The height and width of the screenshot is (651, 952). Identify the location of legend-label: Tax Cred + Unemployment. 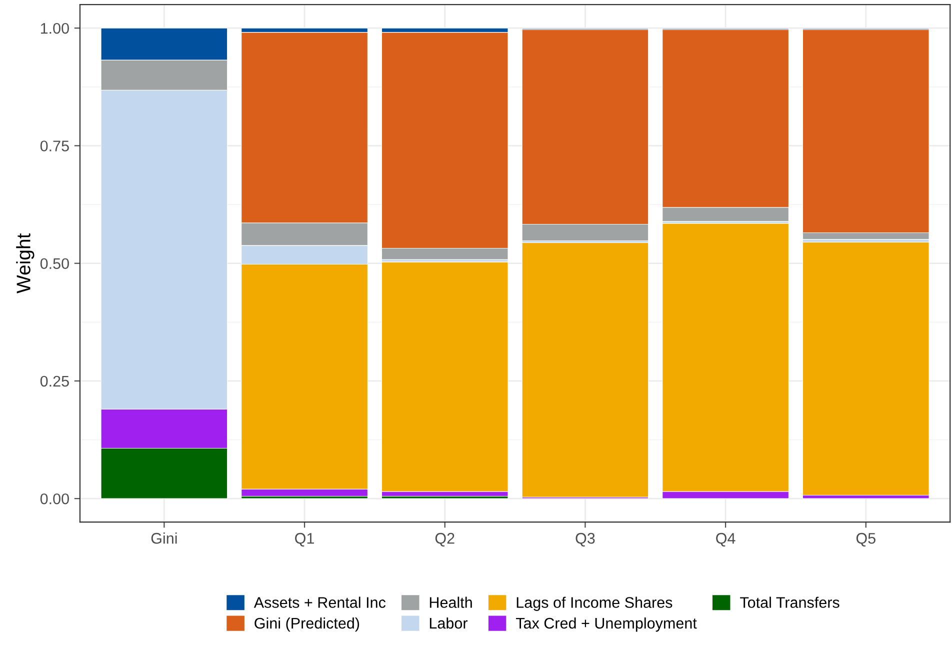
(606, 624).